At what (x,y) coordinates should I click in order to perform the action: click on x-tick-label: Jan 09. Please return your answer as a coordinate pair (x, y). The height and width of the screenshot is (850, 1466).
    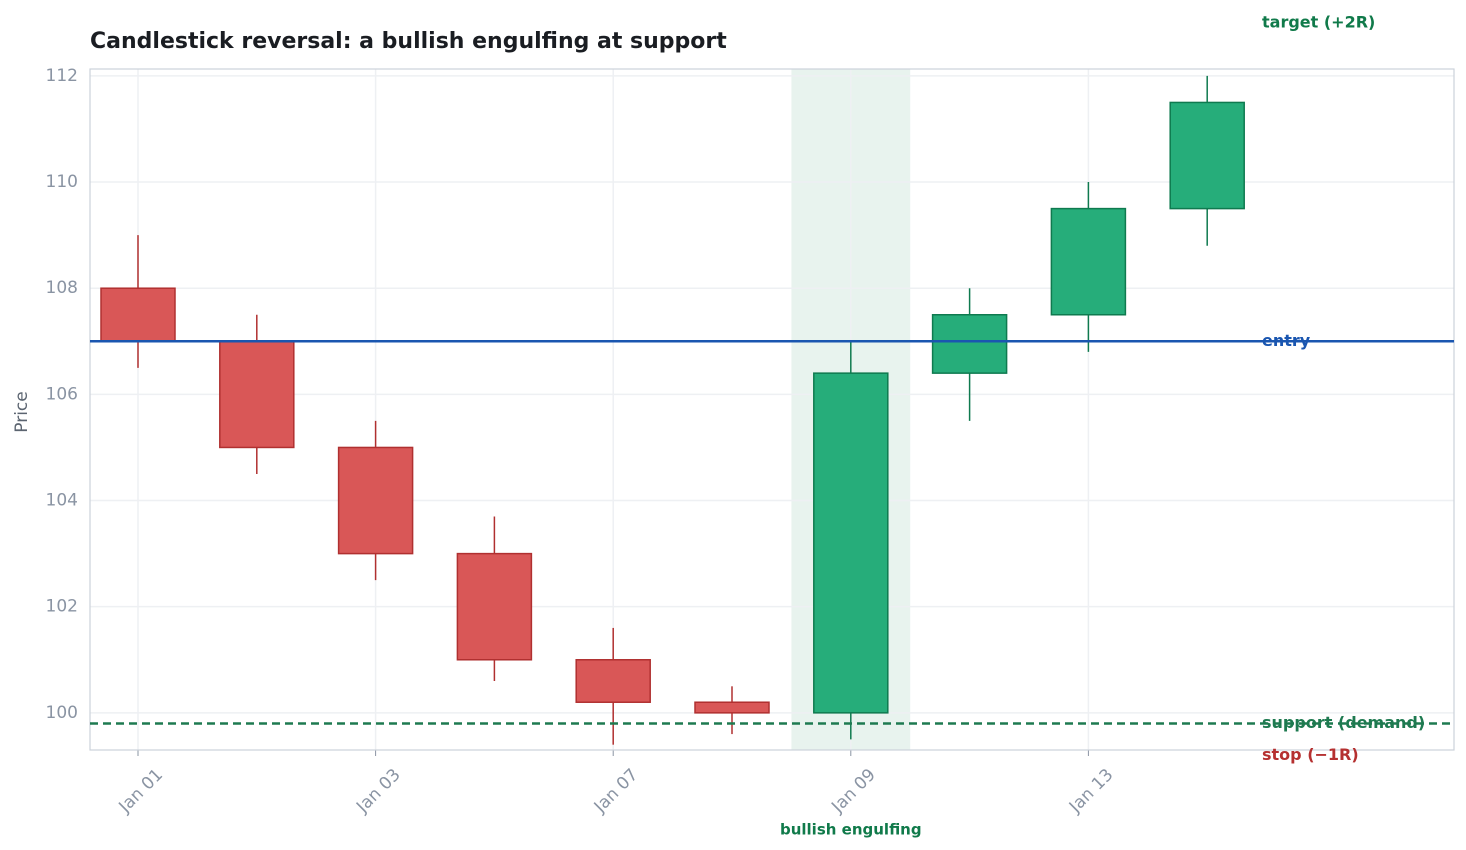
    Looking at the image, I should click on (853, 791).